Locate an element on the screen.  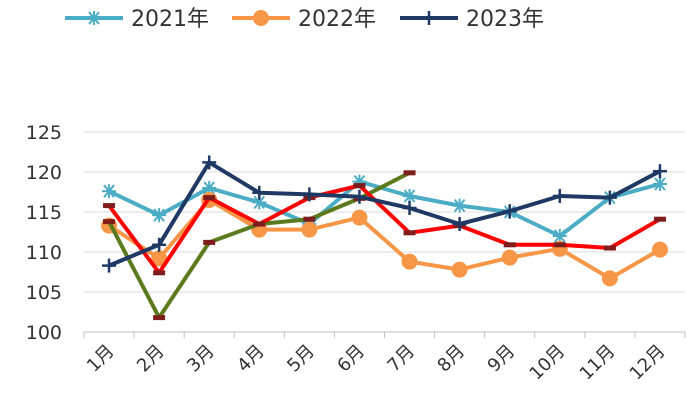
x-tick-label: 4月 is located at coordinates (251, 359).